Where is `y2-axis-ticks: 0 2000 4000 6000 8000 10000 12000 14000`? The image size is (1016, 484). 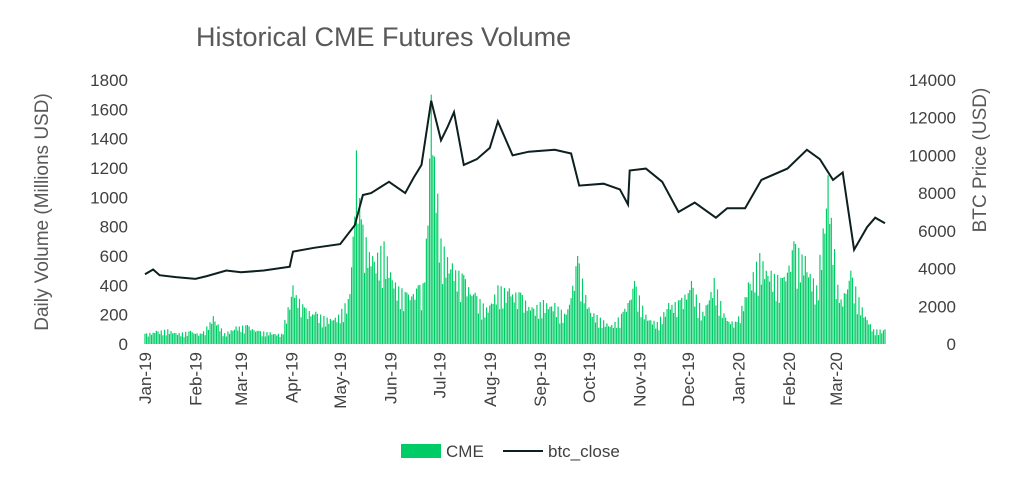 y2-axis-ticks: 0 2000 4000 6000 8000 10000 12000 14000 is located at coordinates (932, 212).